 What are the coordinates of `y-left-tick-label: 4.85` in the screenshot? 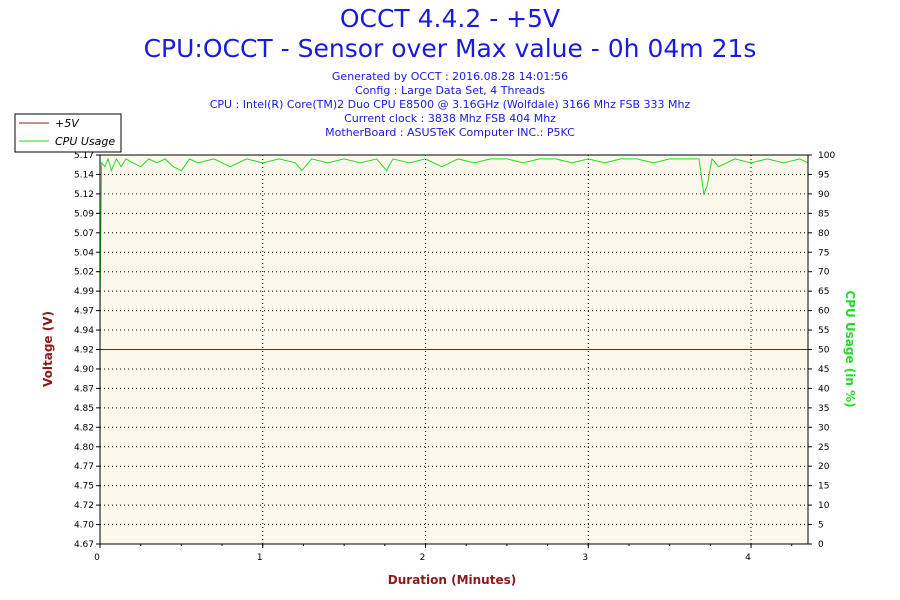 It's located at (84, 409).